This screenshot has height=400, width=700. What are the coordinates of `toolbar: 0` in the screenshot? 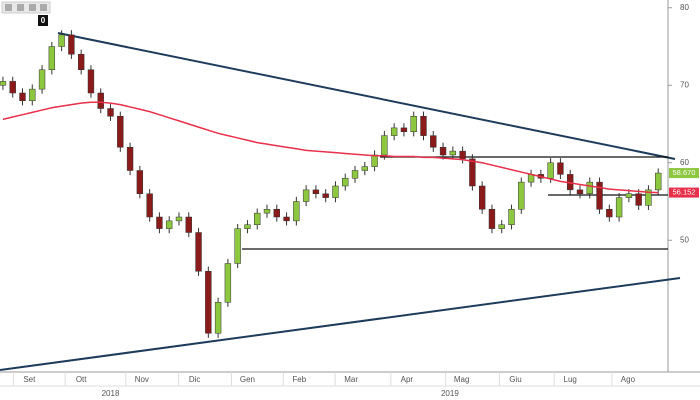 It's located at (26, 13).